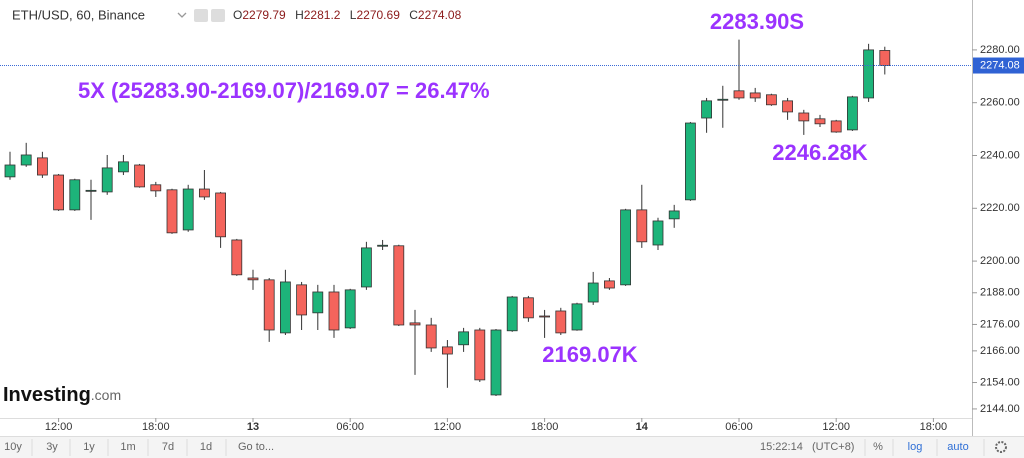 The image size is (1024, 458). What do you see at coordinates (1000, 155) in the screenshot?
I see `y-tick-label: 2240.00` at bounding box center [1000, 155].